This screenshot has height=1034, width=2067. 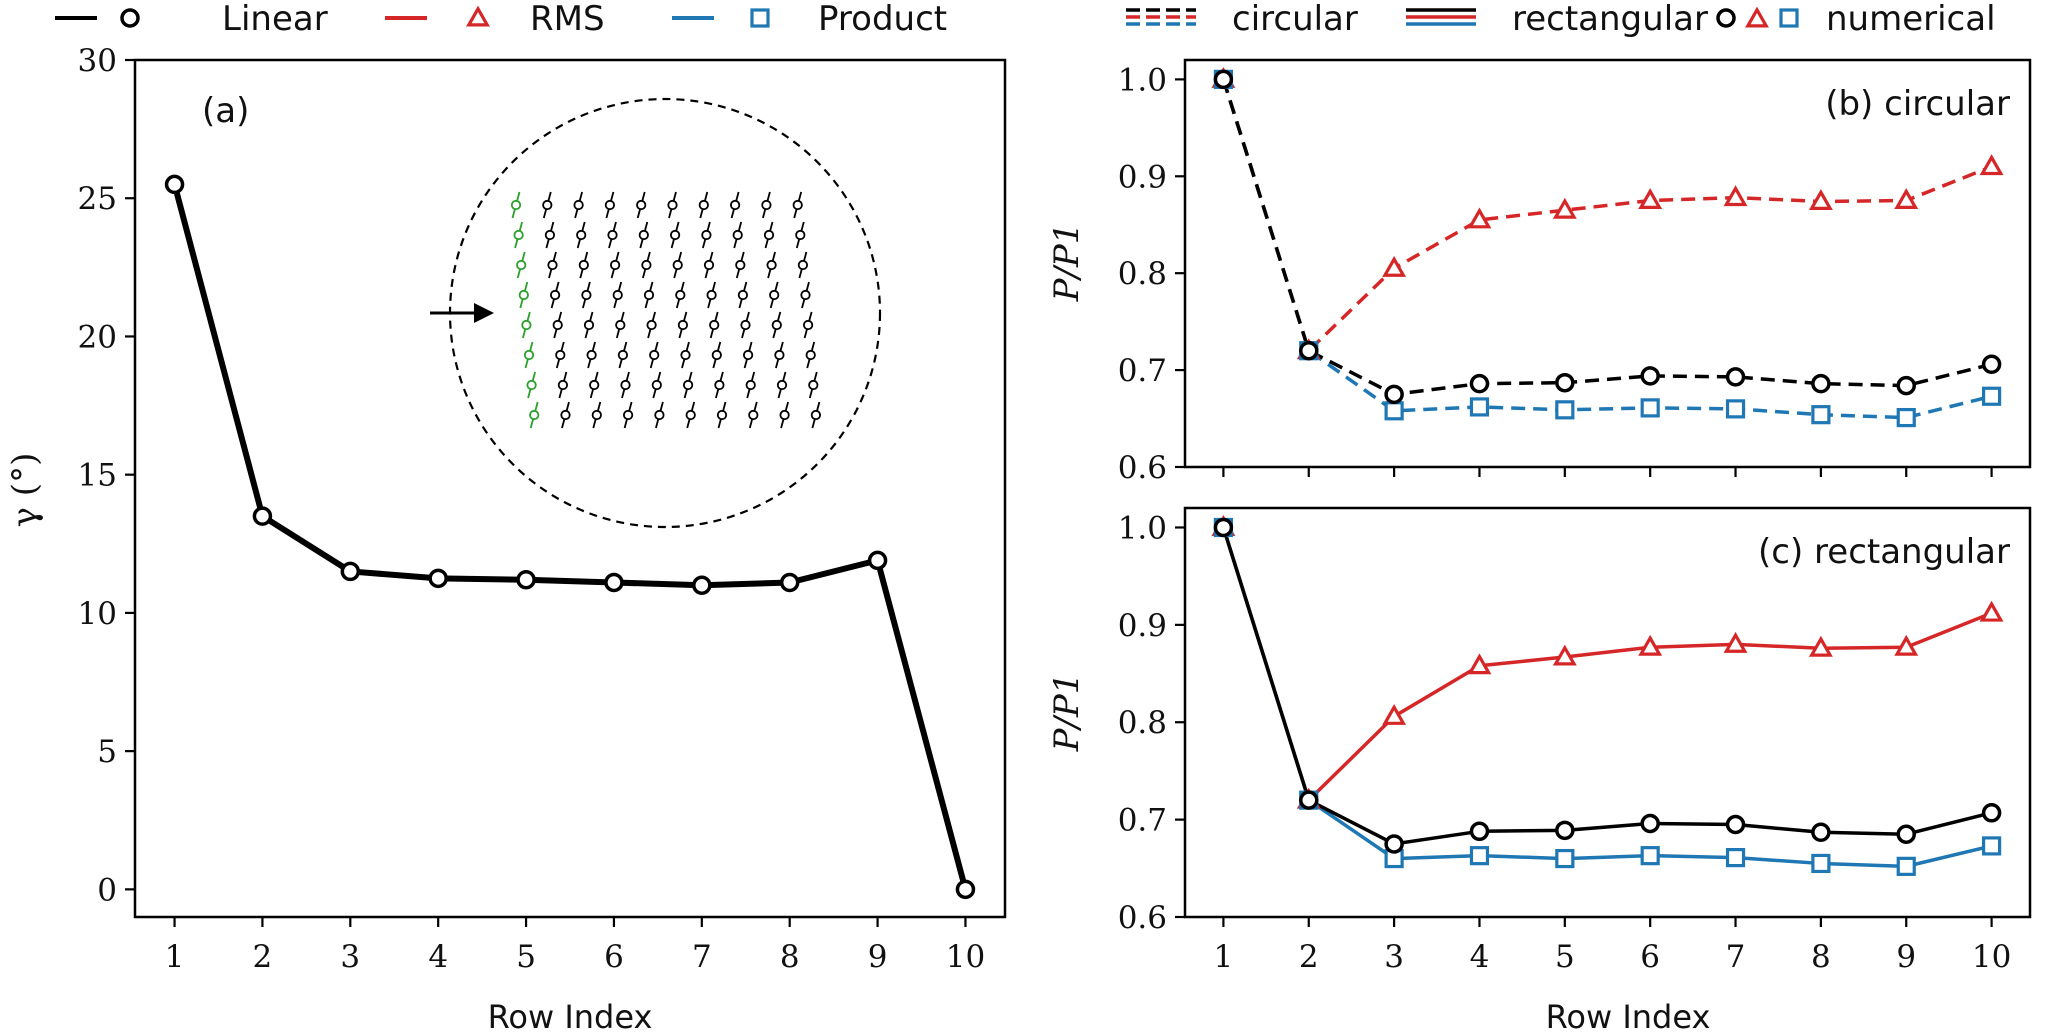 What do you see at coordinates (263, 957) in the screenshot?
I see `x-tick-label: 2` at bounding box center [263, 957].